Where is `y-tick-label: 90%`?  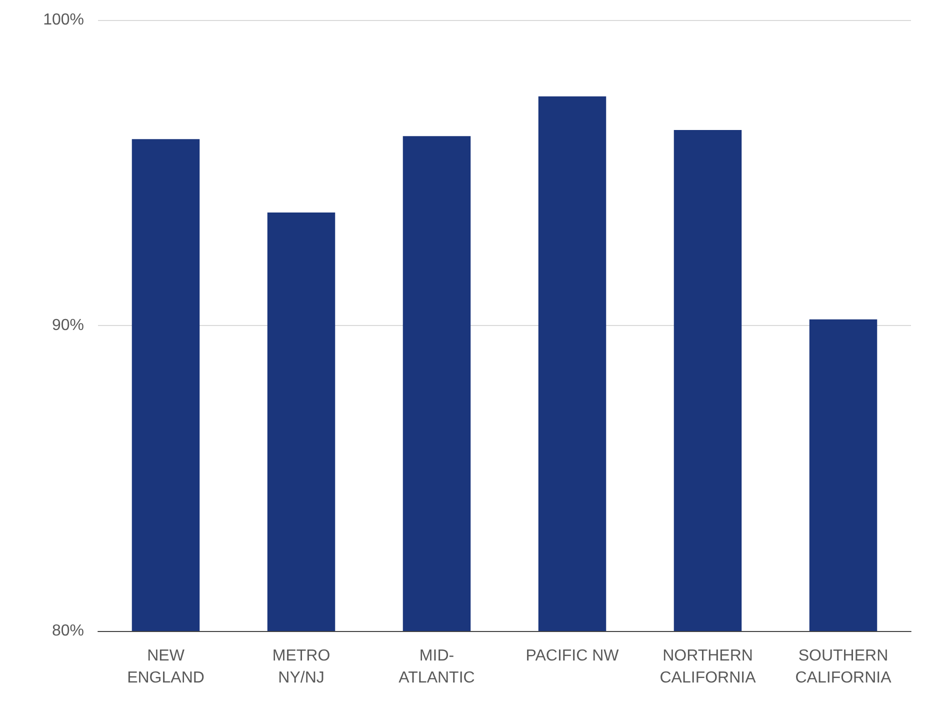 y-tick-label: 90% is located at coordinates (68, 325).